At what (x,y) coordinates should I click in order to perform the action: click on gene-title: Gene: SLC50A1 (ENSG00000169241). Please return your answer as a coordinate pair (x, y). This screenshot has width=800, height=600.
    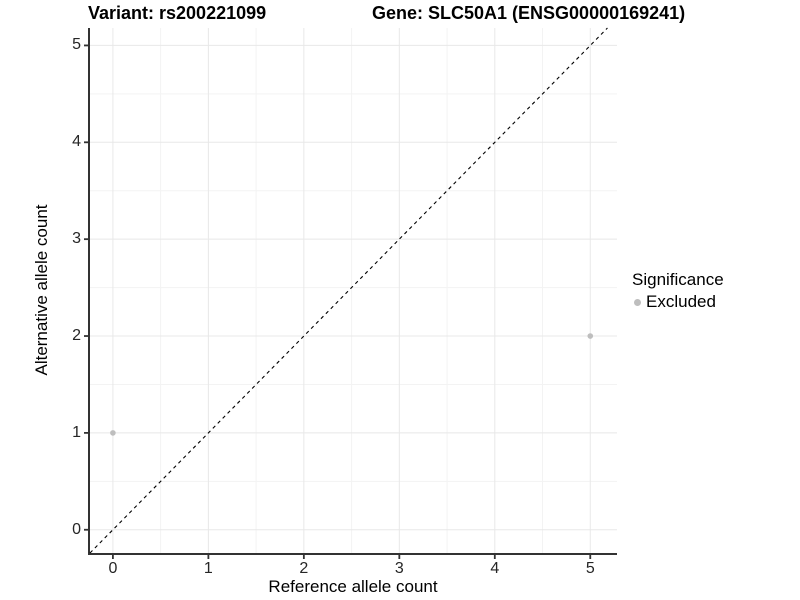
    Looking at the image, I should click on (529, 13).